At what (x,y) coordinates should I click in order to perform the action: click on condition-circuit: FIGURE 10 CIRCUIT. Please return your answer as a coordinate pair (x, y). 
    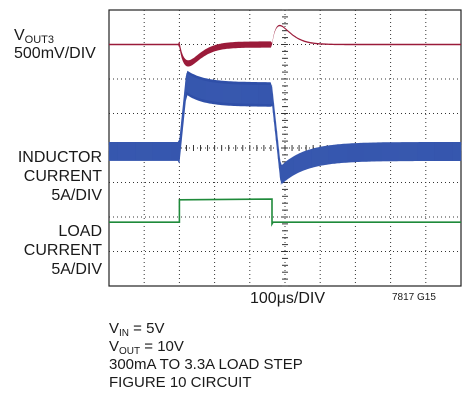
    Looking at the image, I should click on (180, 382).